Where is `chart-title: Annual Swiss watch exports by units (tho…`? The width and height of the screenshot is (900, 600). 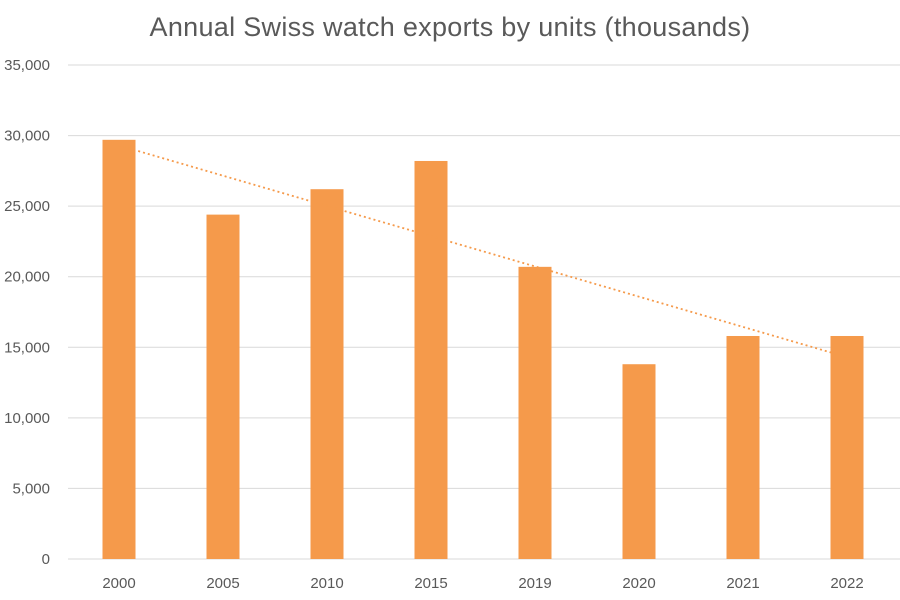 chart-title: Annual Swiss watch exports by units (tho… is located at coordinates (450, 27).